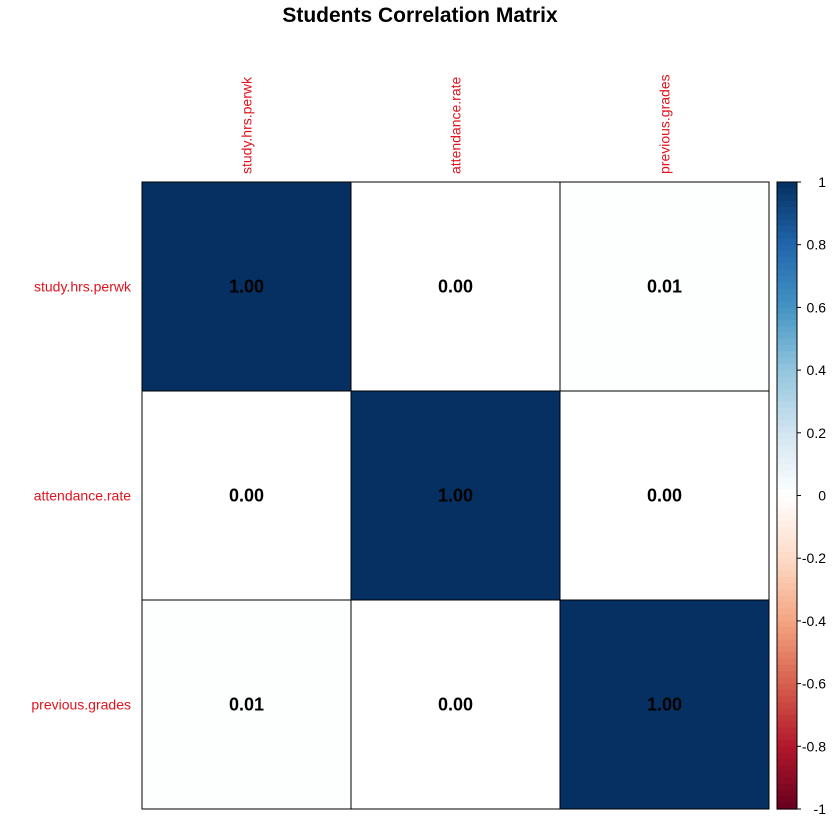  I want to click on colorbar-tick-label: 1, so click(822, 182).